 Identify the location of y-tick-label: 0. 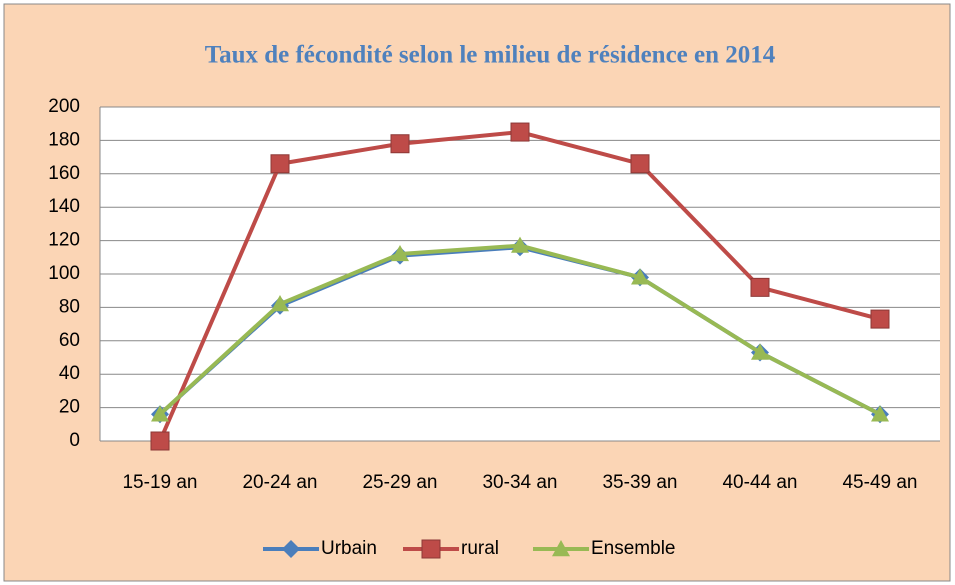
(74, 440).